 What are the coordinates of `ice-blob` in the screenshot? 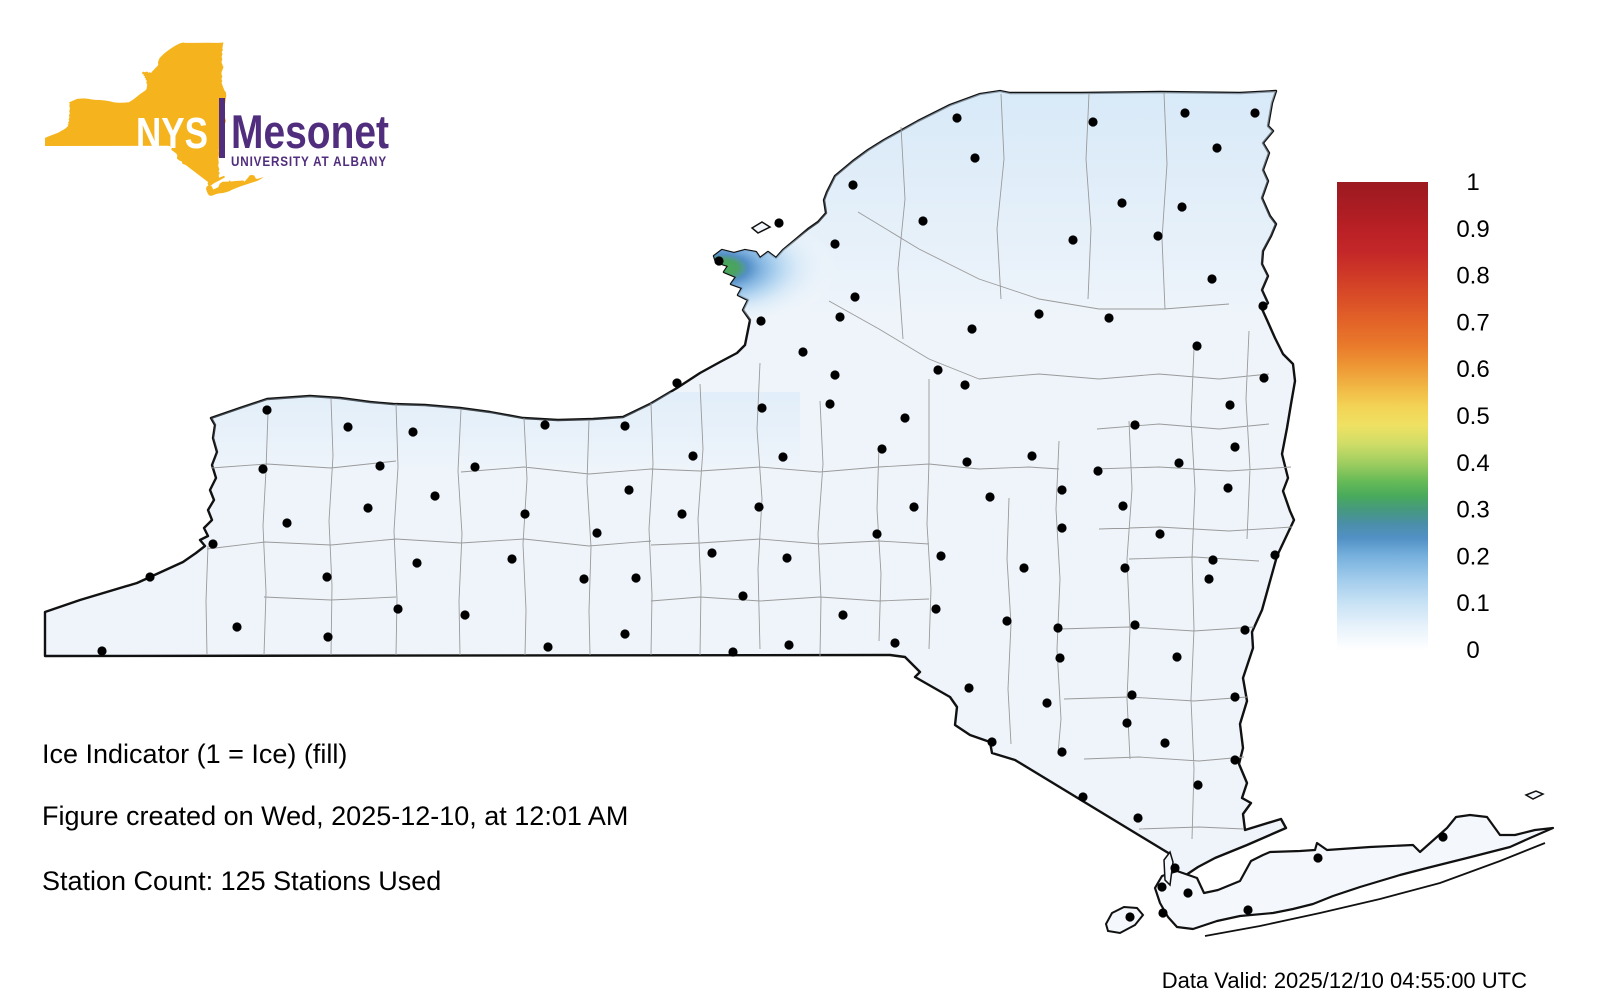 It's located at (742, 270).